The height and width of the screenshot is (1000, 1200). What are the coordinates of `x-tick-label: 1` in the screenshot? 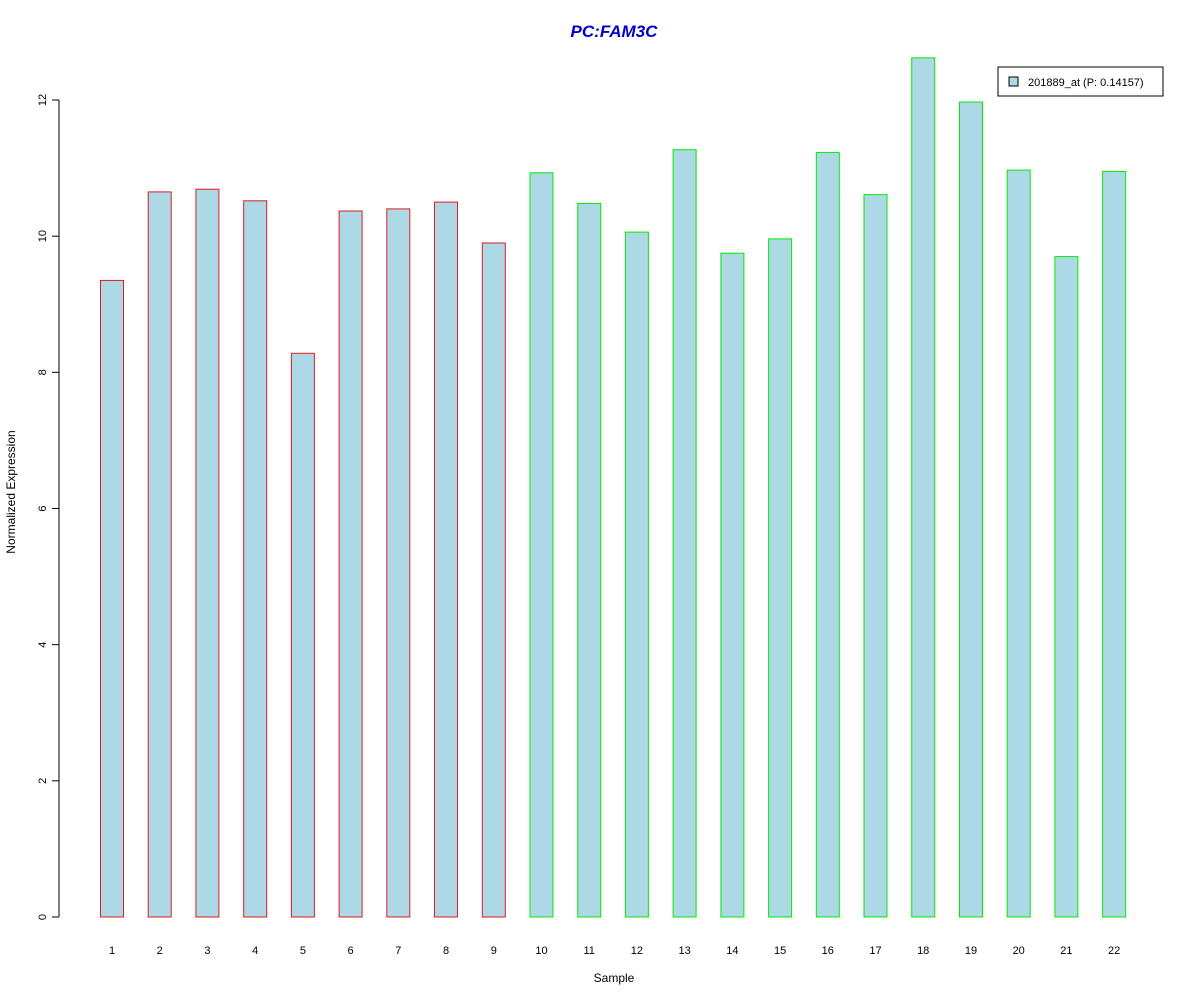 It's located at (112, 951).